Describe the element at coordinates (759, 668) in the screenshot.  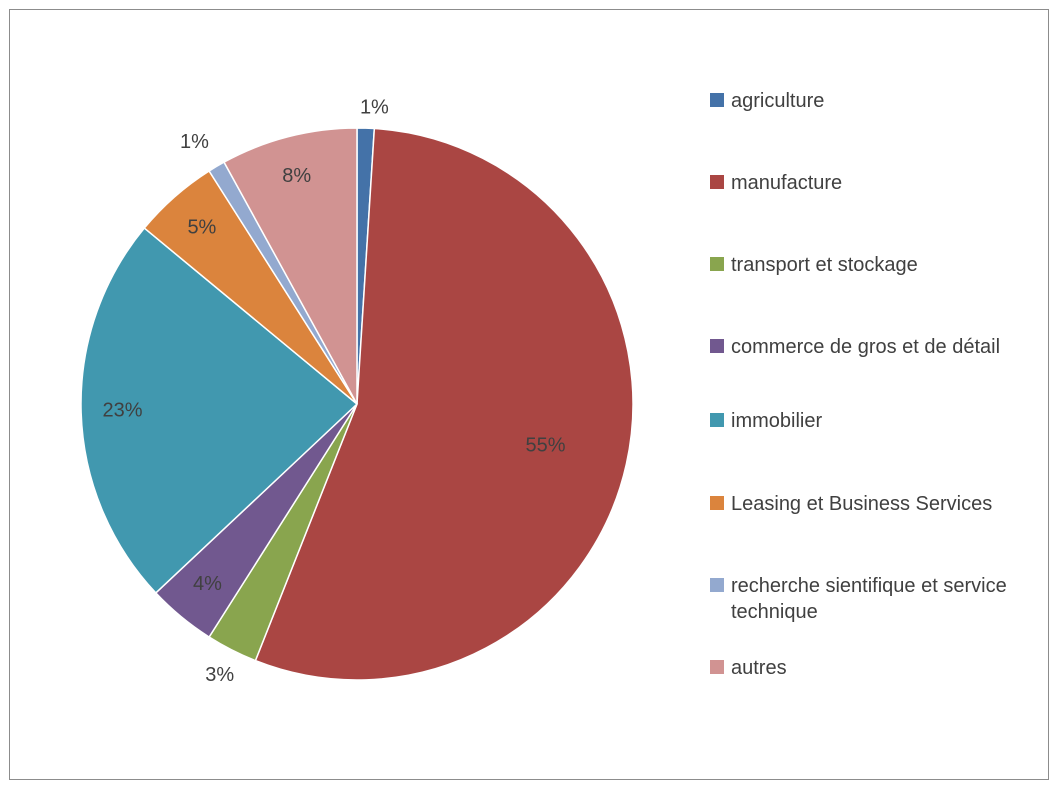
I see `legend-label-7: autres` at that location.